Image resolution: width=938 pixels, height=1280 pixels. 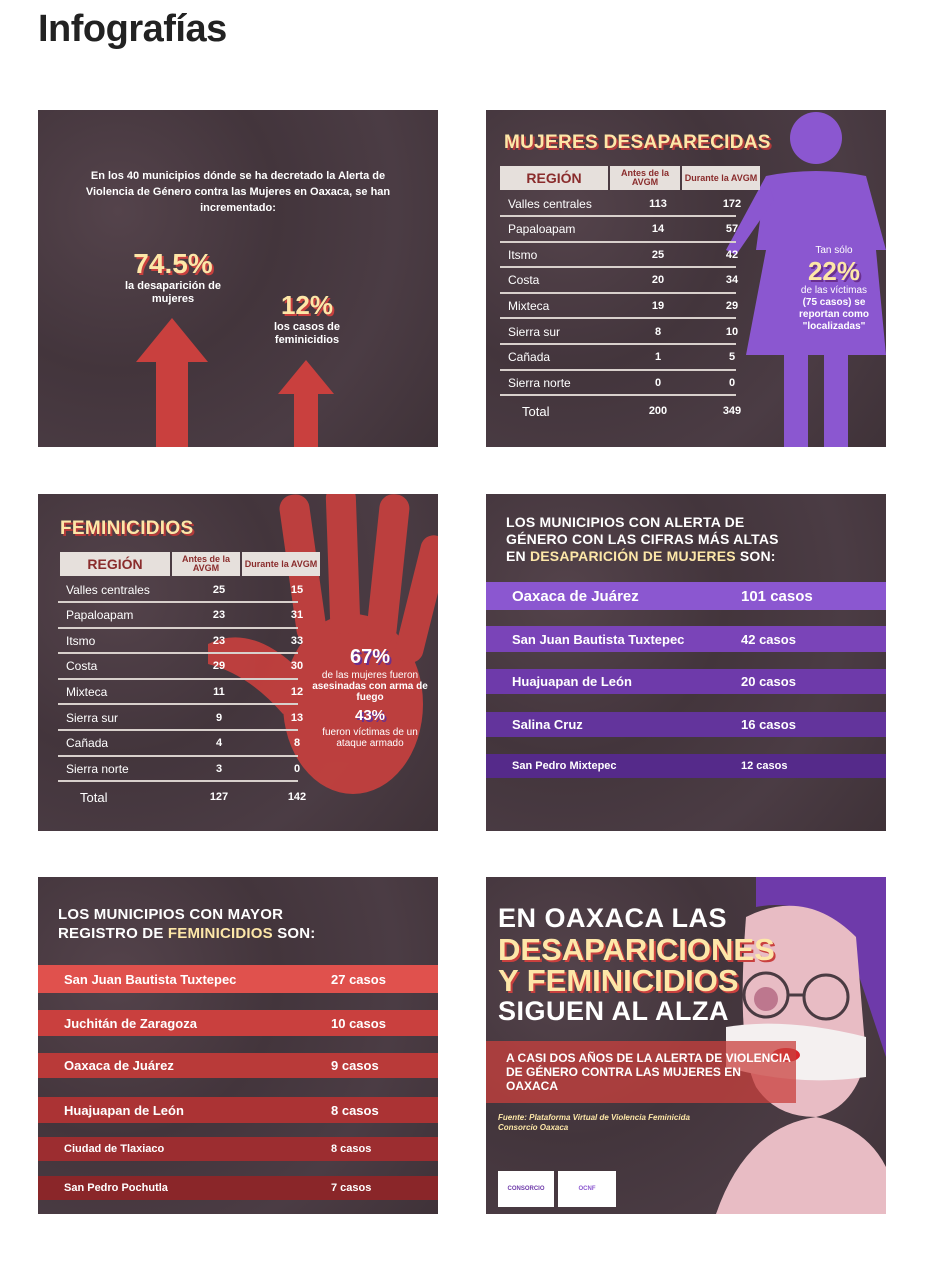 I want to click on during-cell: 10, so click(x=732, y=331).